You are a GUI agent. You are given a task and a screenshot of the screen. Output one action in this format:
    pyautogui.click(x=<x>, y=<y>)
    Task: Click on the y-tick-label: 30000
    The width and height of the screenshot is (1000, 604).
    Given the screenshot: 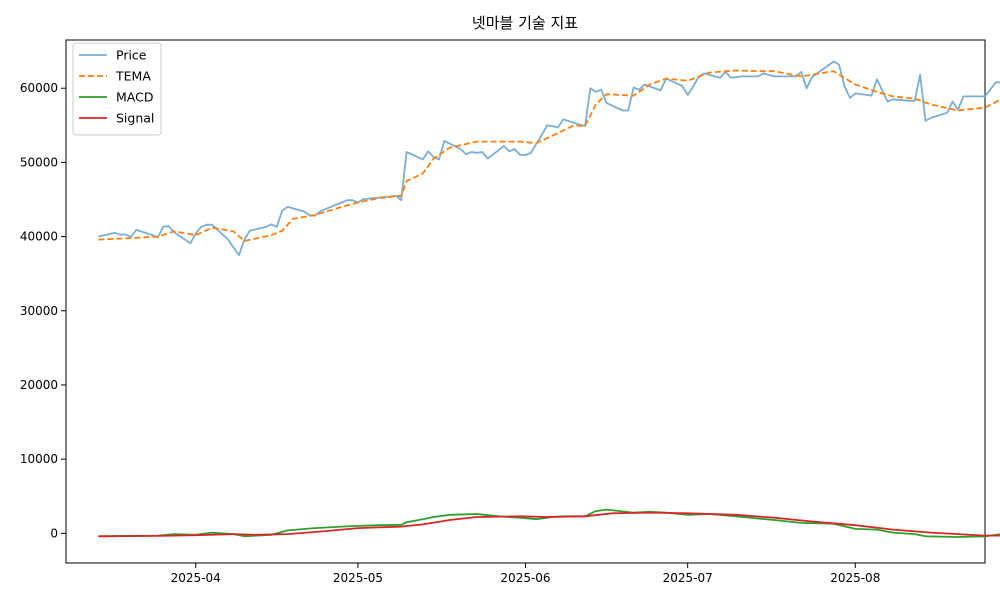 What is the action you would take?
    pyautogui.click(x=39, y=311)
    